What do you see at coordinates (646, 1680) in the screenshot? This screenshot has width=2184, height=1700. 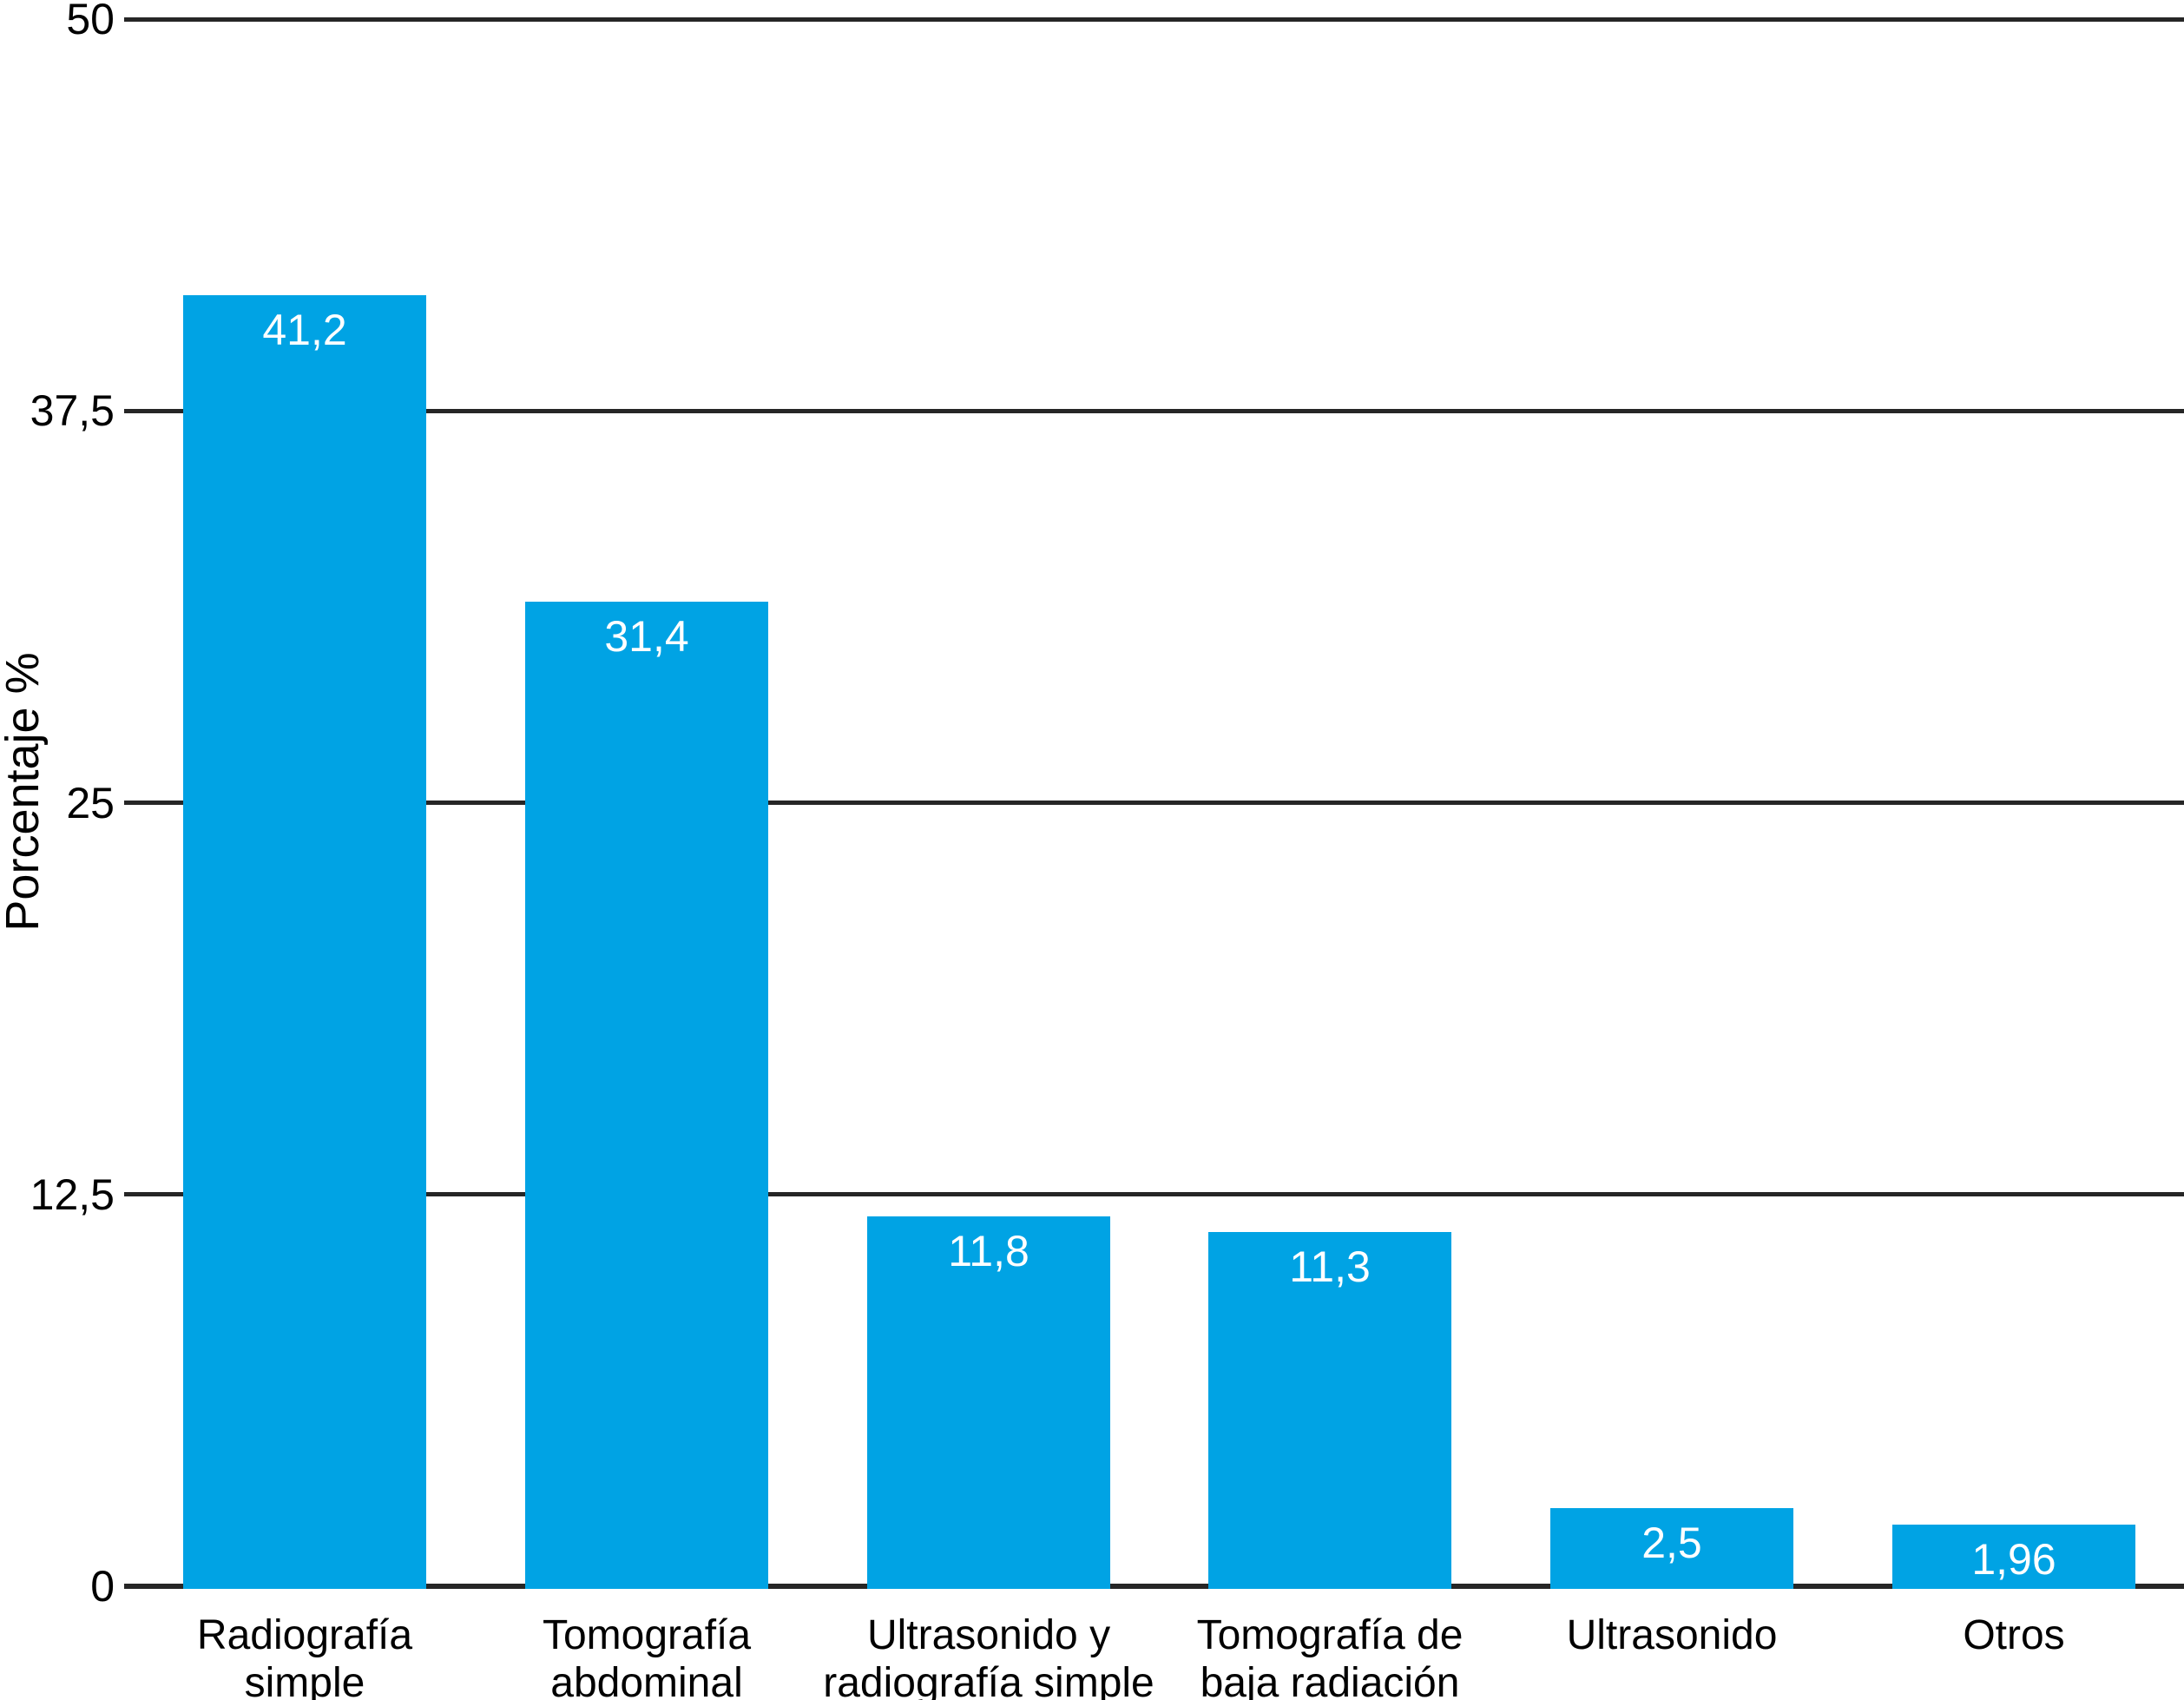 I see `x-category-label-line: abdominal` at bounding box center [646, 1680].